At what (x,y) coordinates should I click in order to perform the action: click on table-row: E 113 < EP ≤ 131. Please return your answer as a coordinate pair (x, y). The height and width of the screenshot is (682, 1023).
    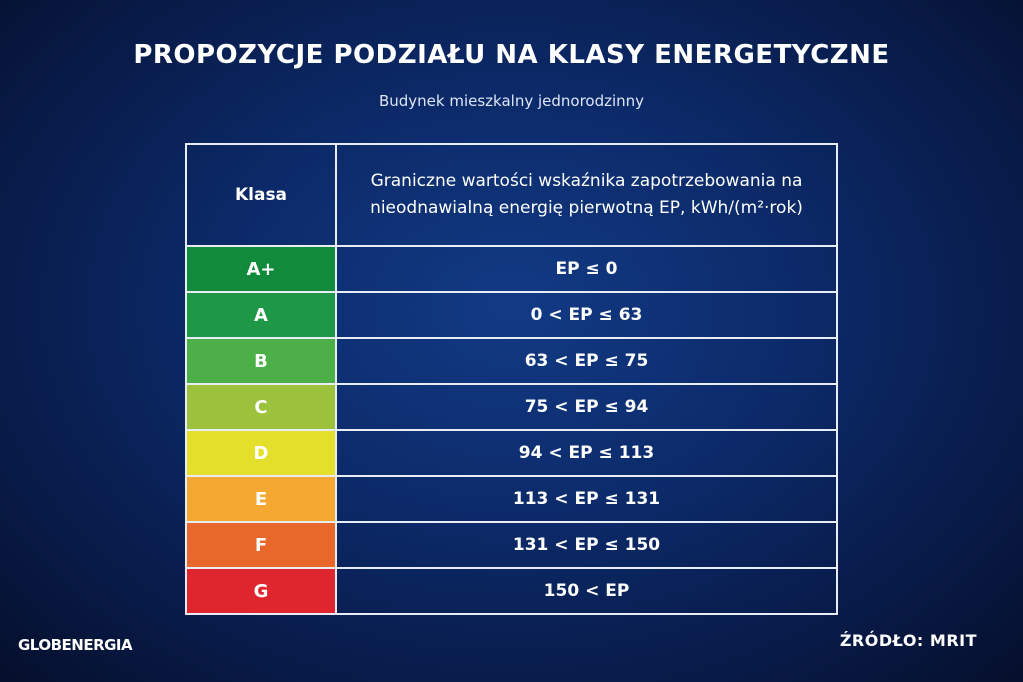
    Looking at the image, I should click on (511, 499).